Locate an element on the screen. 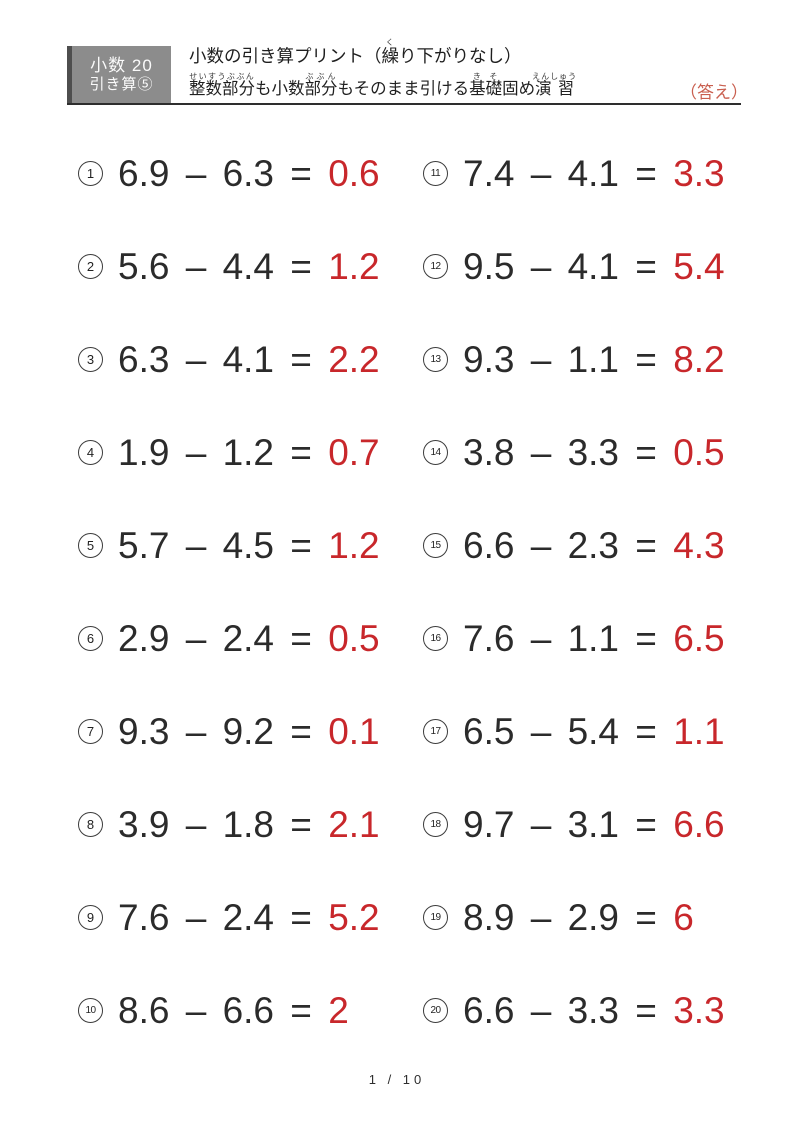  problem-expression: 9.3 – 1.1 = 8.2 is located at coordinates (594, 359).